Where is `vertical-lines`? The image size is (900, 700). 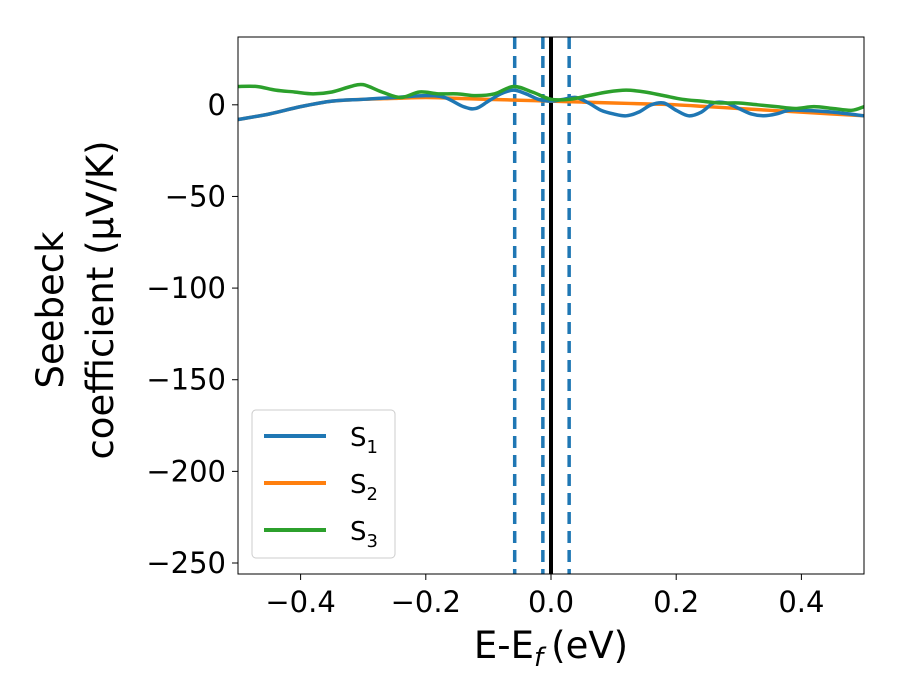
vertical-lines is located at coordinates (541, 305).